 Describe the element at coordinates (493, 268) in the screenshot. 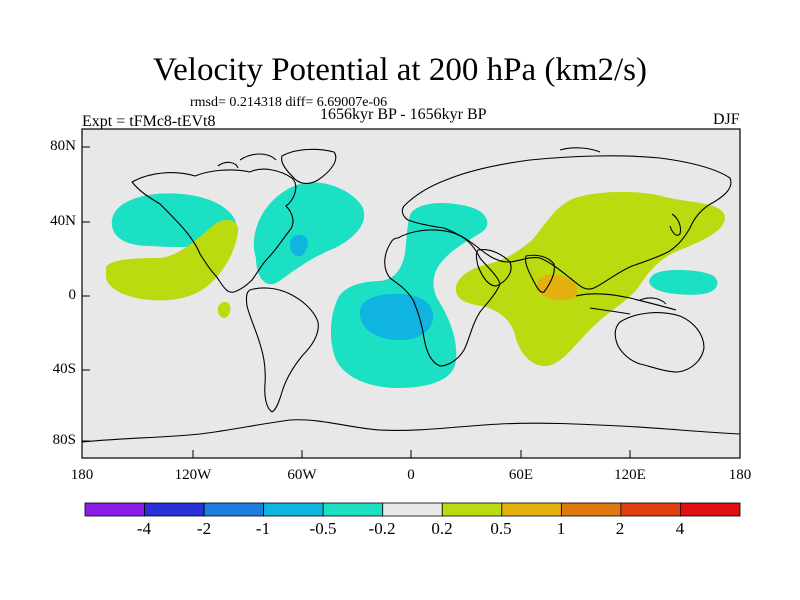

I see `coastline-arabia` at that location.